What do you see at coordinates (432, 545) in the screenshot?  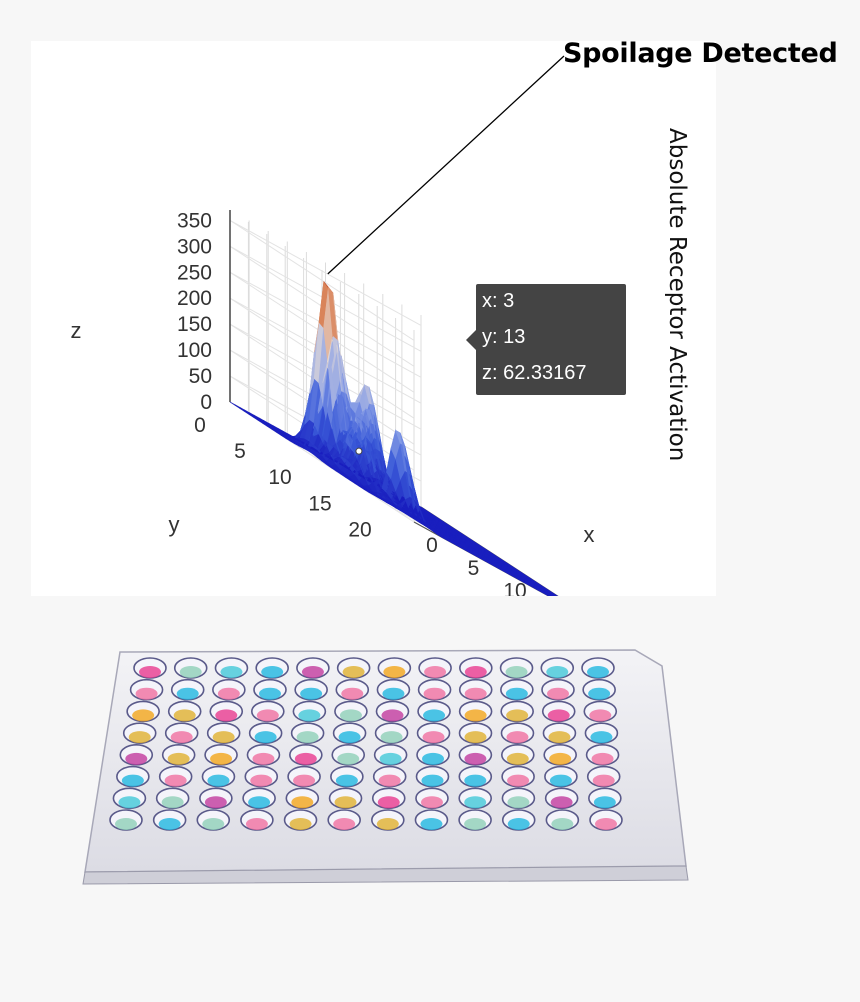 I see `x-tick-label: 0` at bounding box center [432, 545].